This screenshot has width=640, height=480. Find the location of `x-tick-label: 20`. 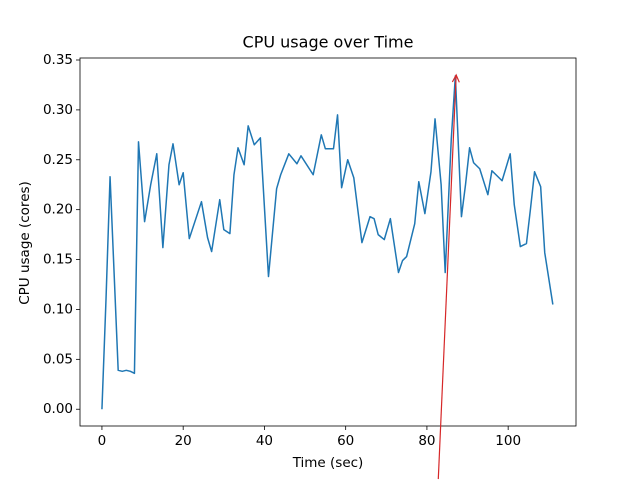

x-tick-label: 20 is located at coordinates (183, 441).